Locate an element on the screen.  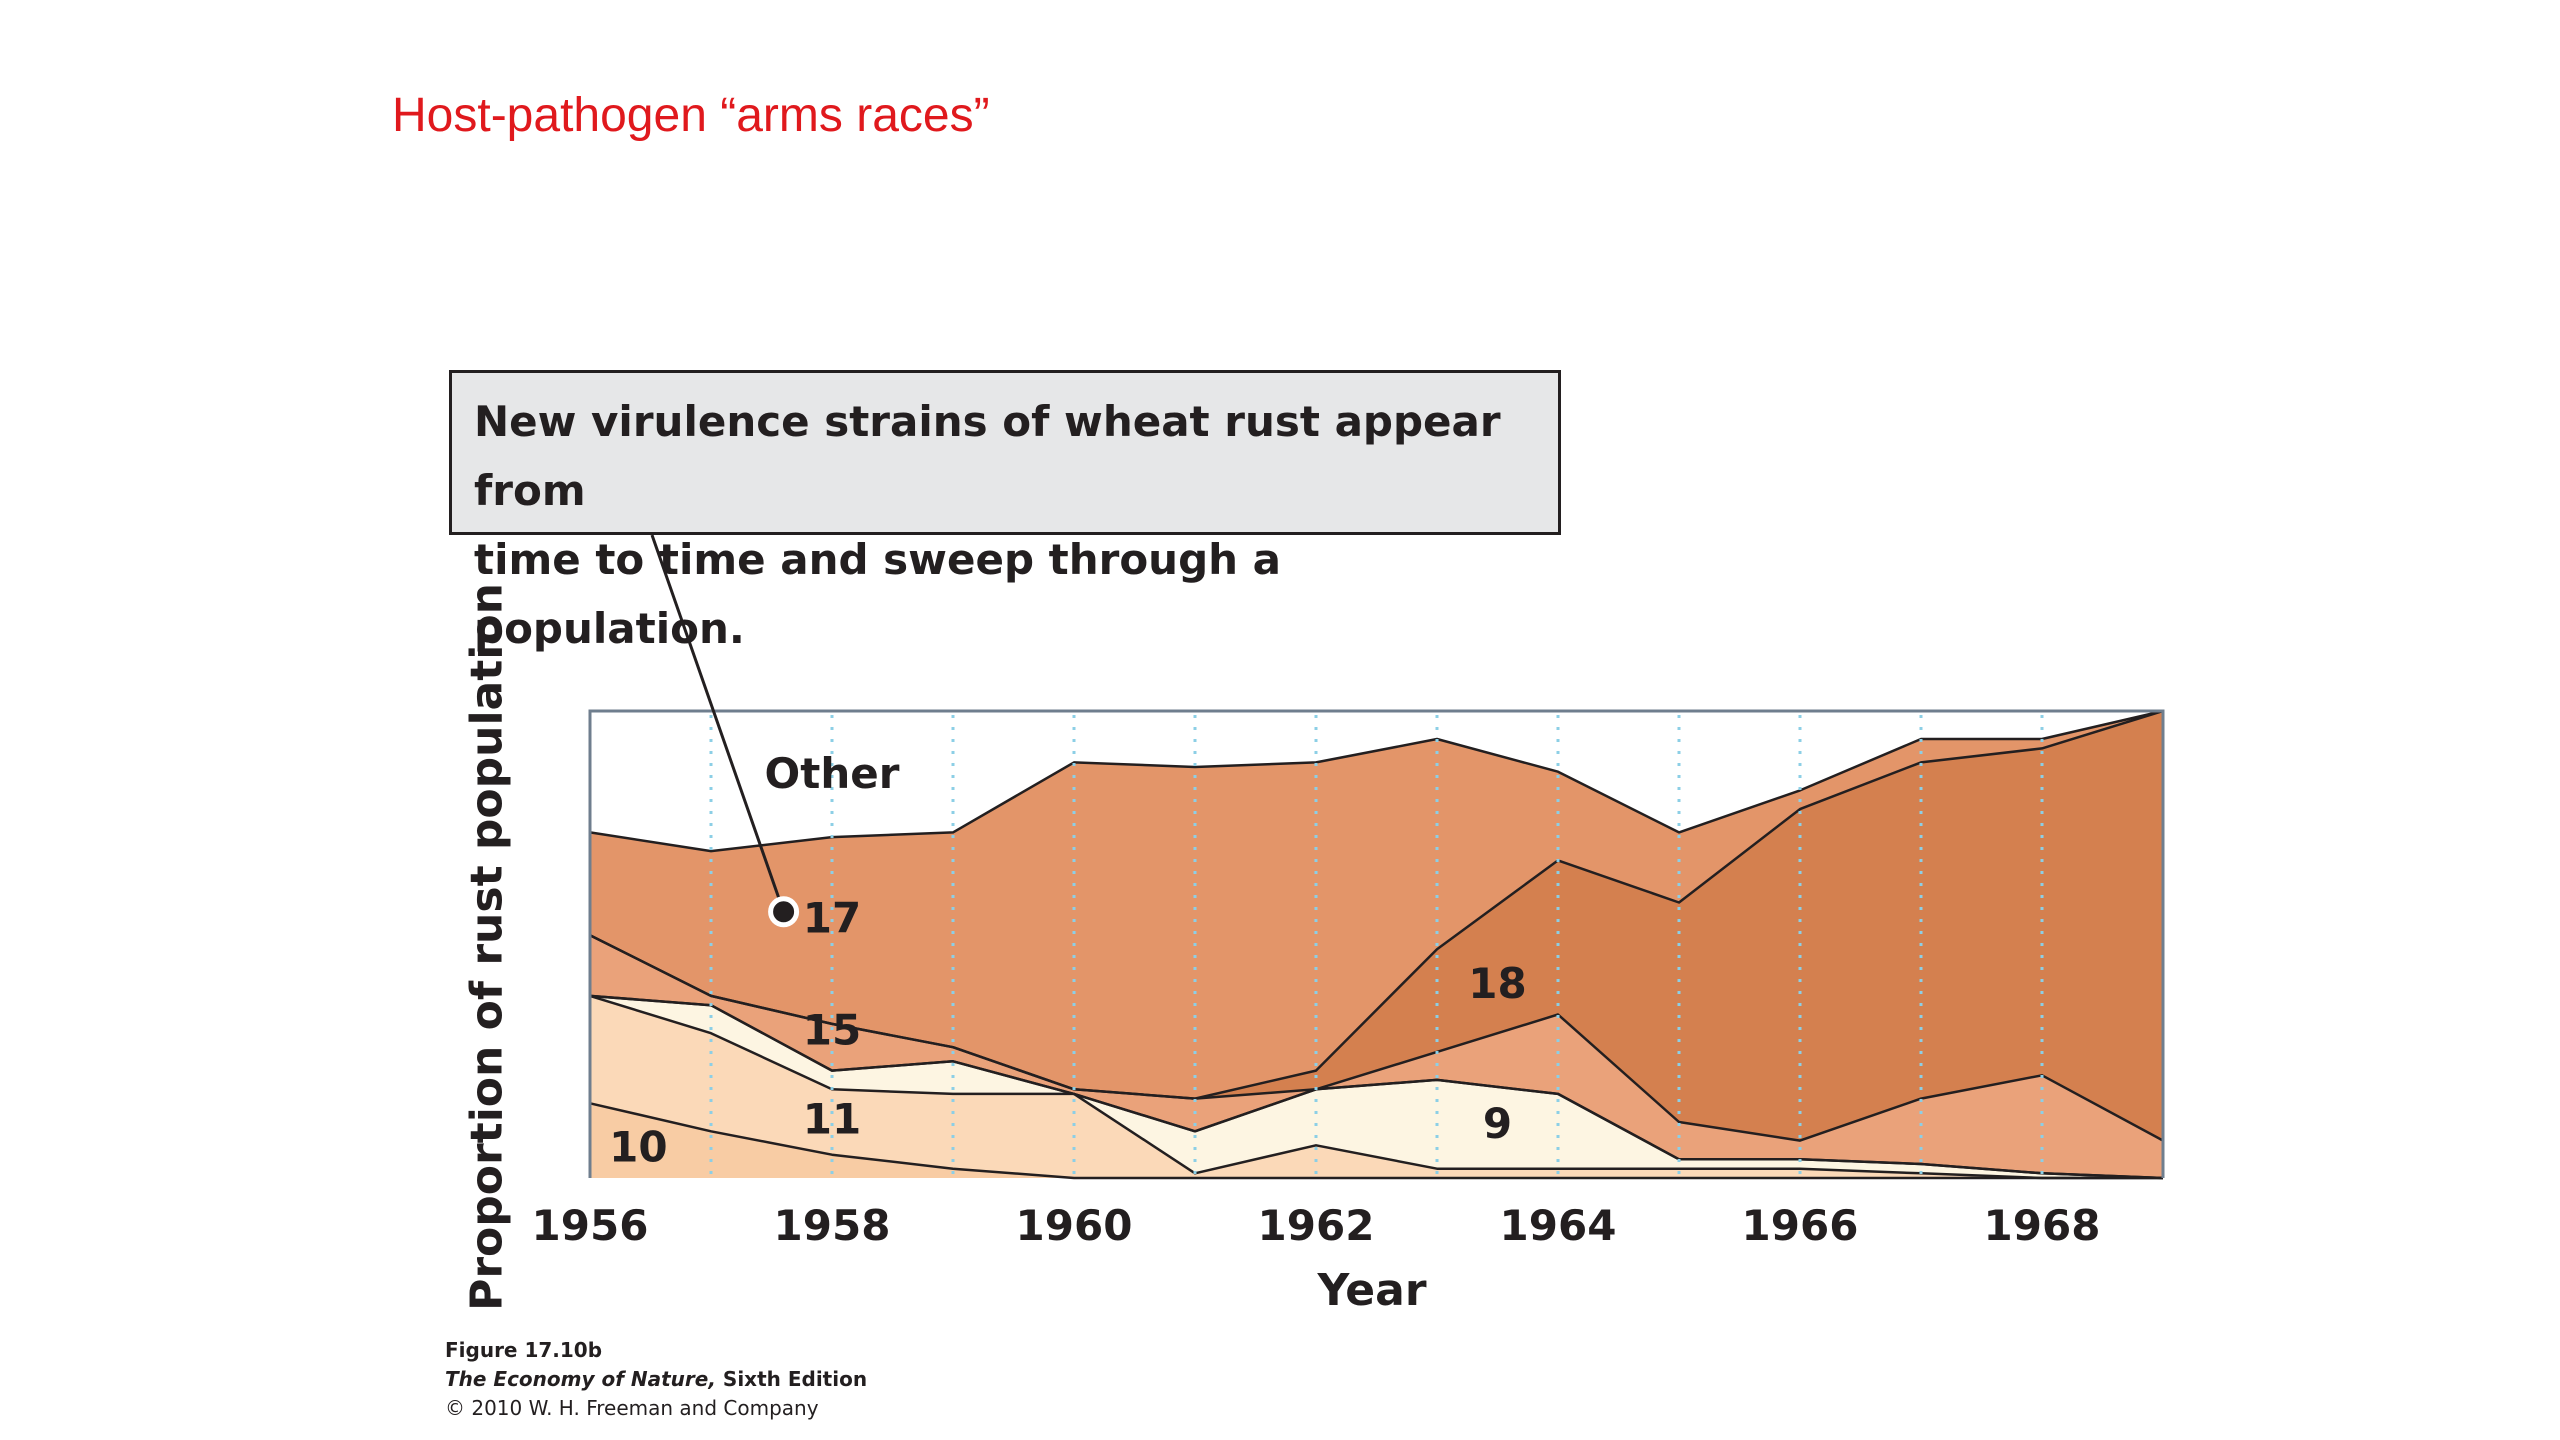
area-series-other is located at coordinates (1376, 781).